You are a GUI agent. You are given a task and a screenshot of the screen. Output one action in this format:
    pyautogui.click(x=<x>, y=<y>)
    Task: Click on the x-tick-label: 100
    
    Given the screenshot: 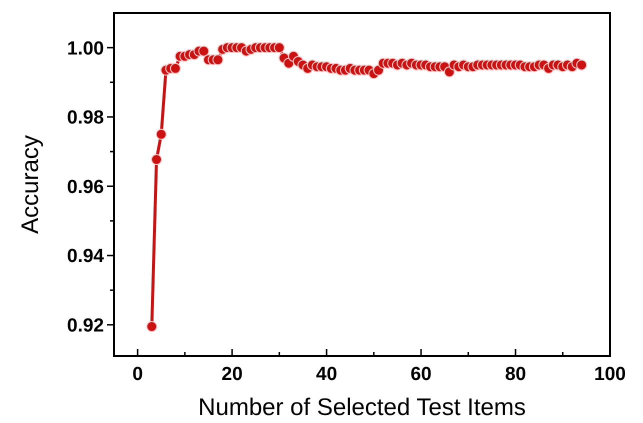 What is the action you would take?
    pyautogui.click(x=610, y=374)
    